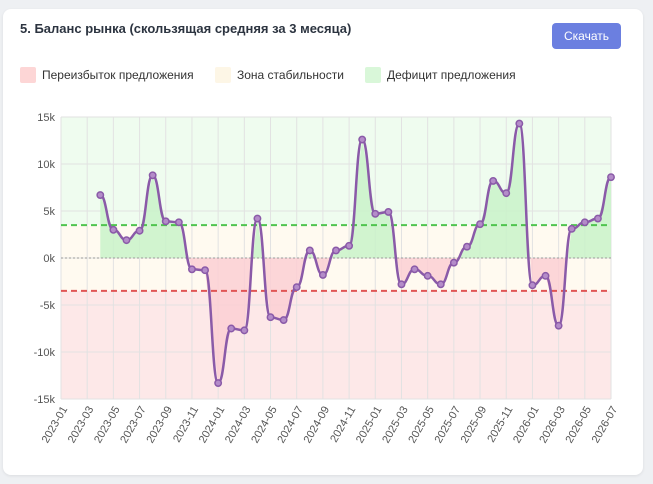 The image size is (653, 484). I want to click on legend-swatch-deficit, so click(373, 75).